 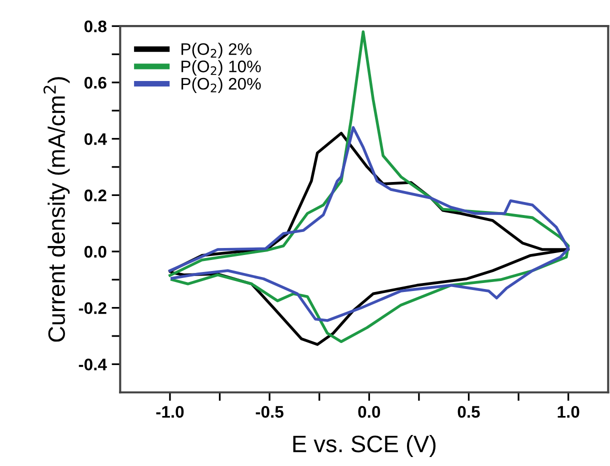 What do you see at coordinates (95, 196) in the screenshot?
I see `y-tick-label: 0.2` at bounding box center [95, 196].